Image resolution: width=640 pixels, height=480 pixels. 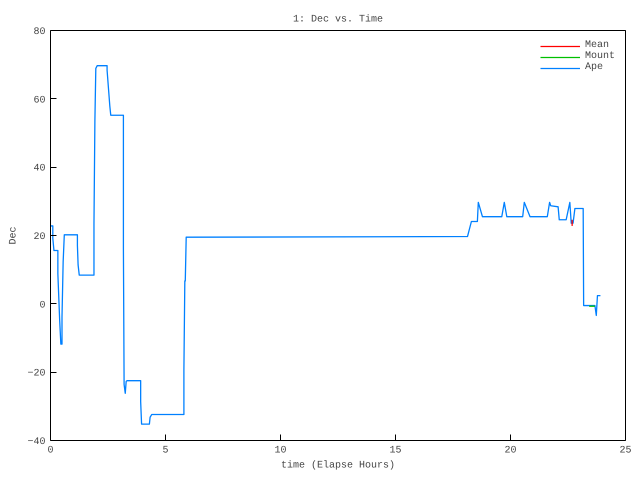 I want to click on y-tick-label: −20, so click(x=36, y=374).